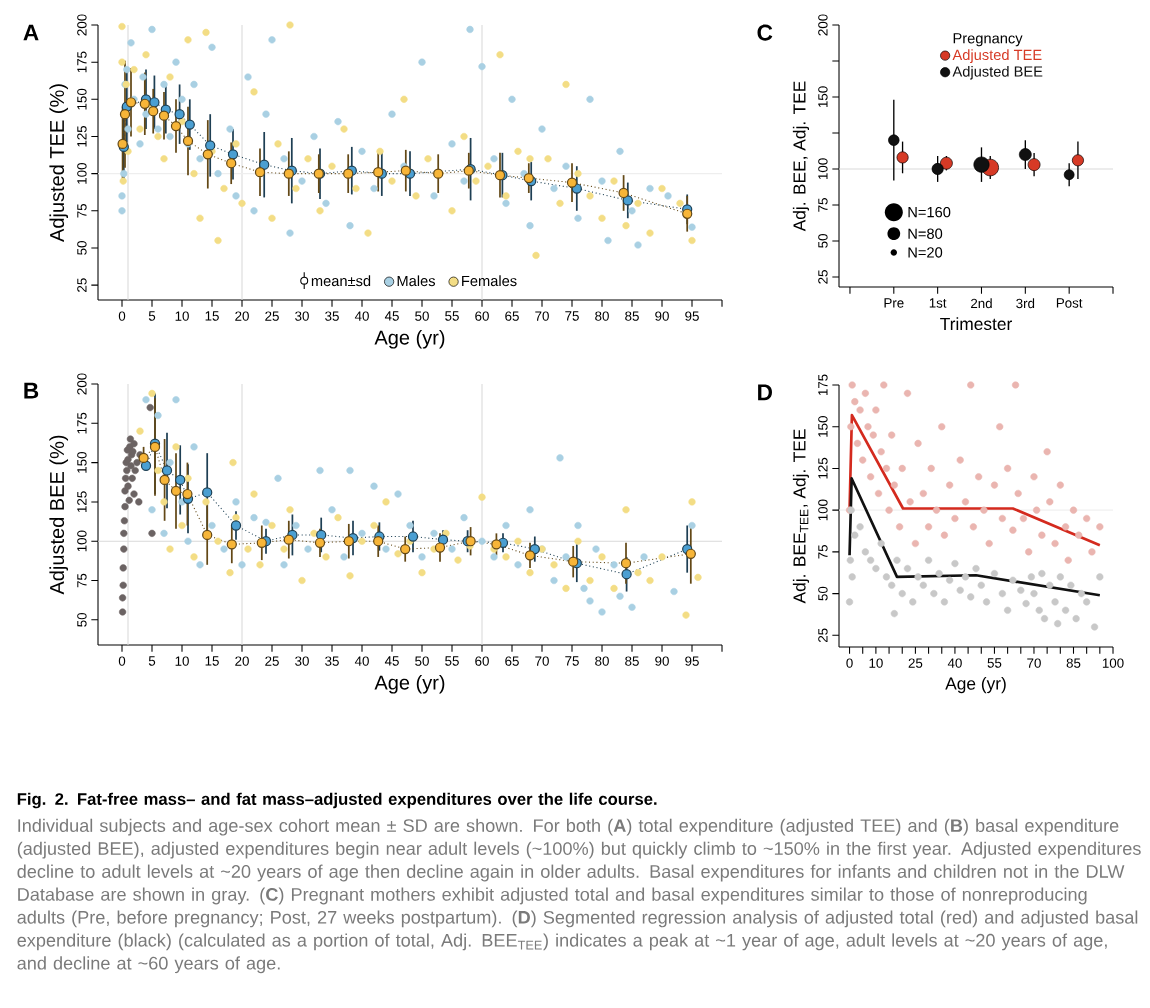  I want to click on legend-label: N=20, so click(925, 252).